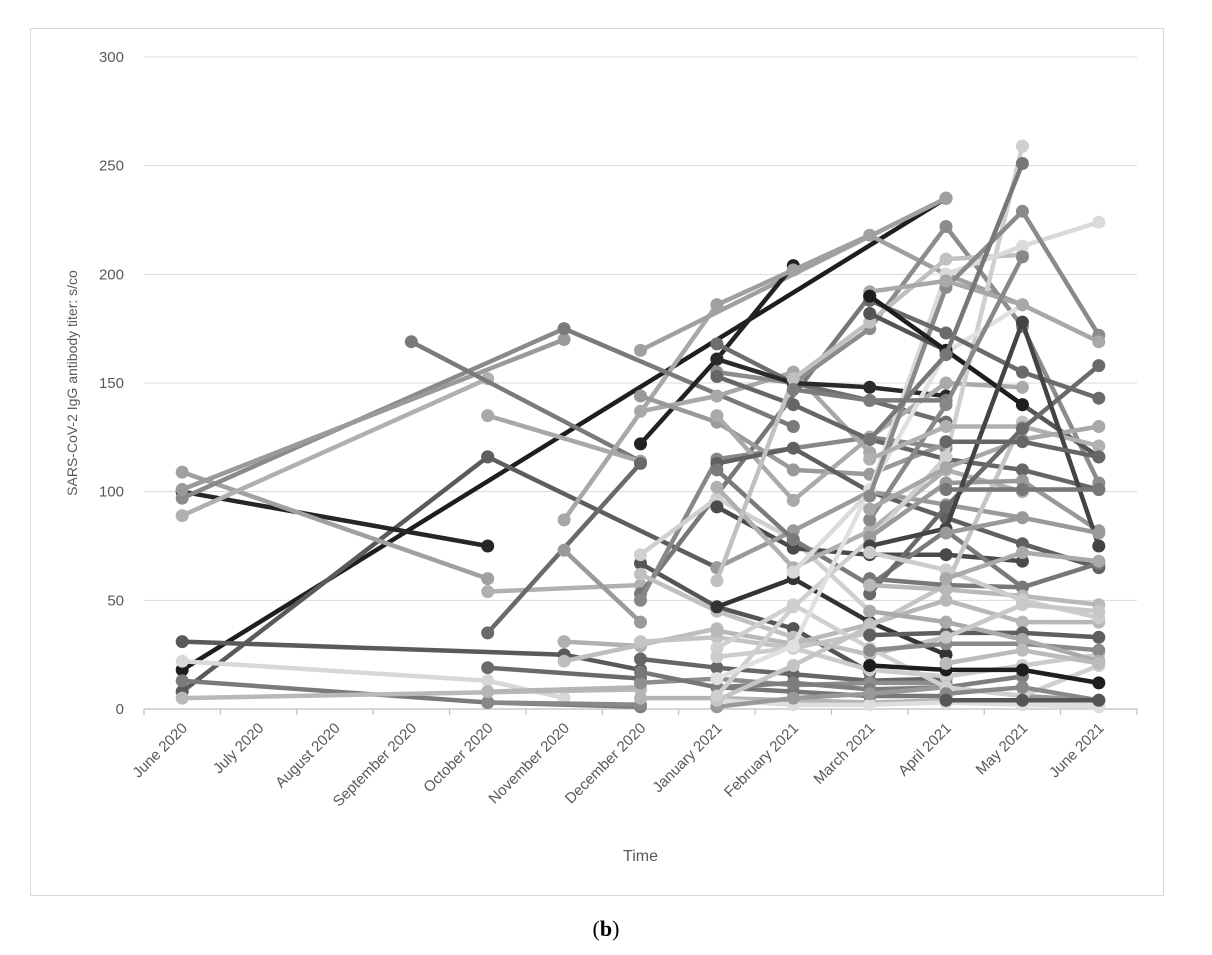 This screenshot has width=1212, height=955. What do you see at coordinates (844, 754) in the screenshot?
I see `x-tick-label: March 2021` at bounding box center [844, 754].